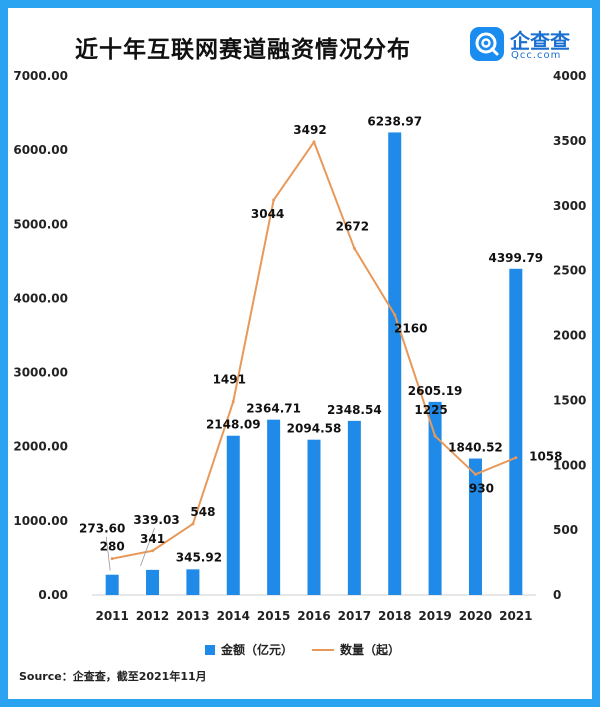  Describe the element at coordinates (102, 529) in the screenshot. I see `bar-value-label: 273.60` at that location.